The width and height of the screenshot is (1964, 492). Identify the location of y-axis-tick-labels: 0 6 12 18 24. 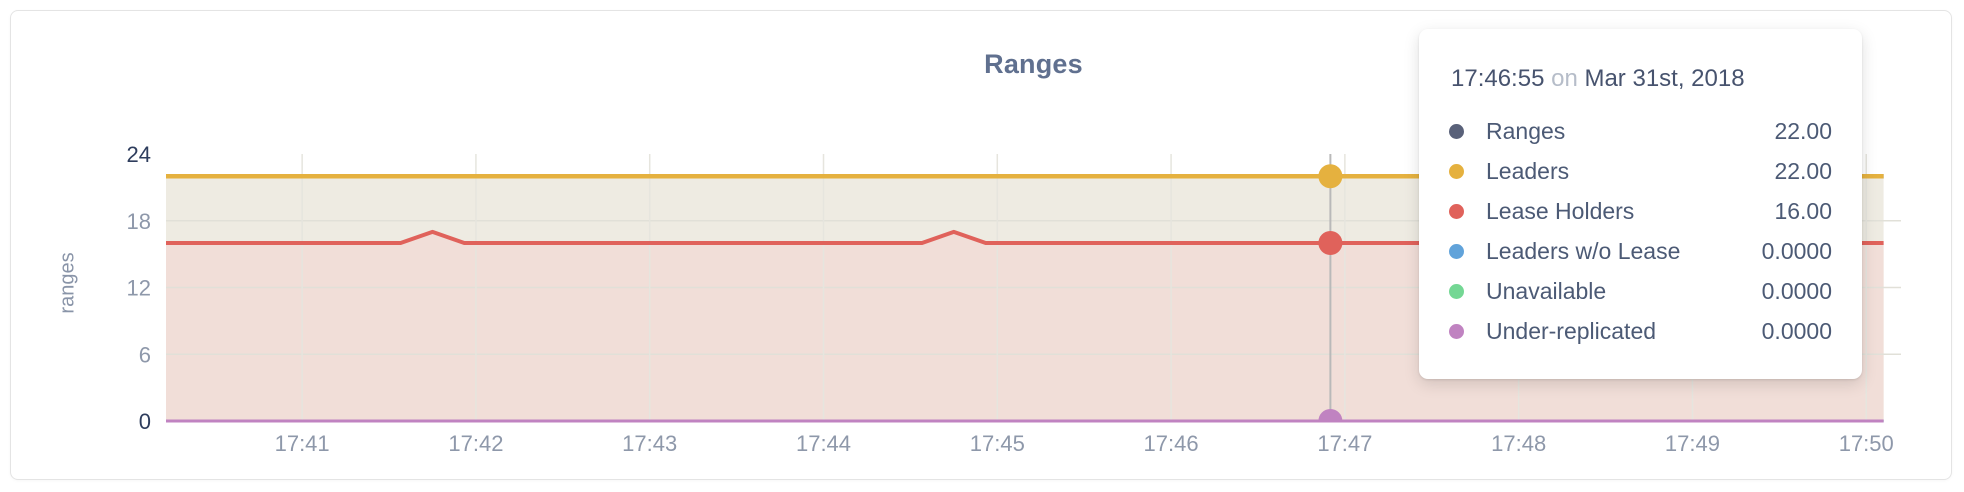
(139, 288).